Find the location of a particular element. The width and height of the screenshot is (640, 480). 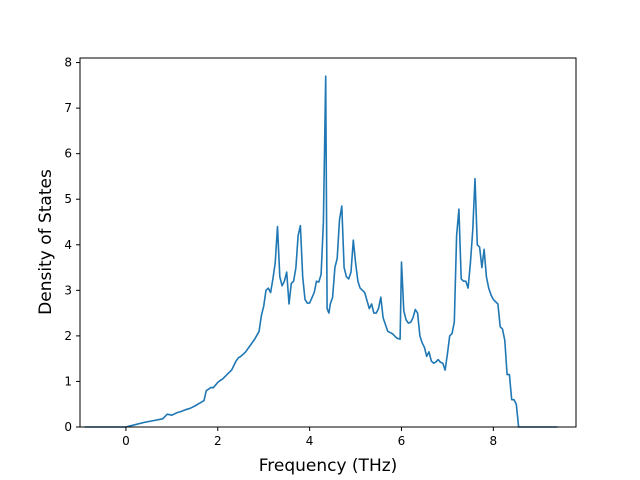

x-tick-label: 4 is located at coordinates (310, 441).